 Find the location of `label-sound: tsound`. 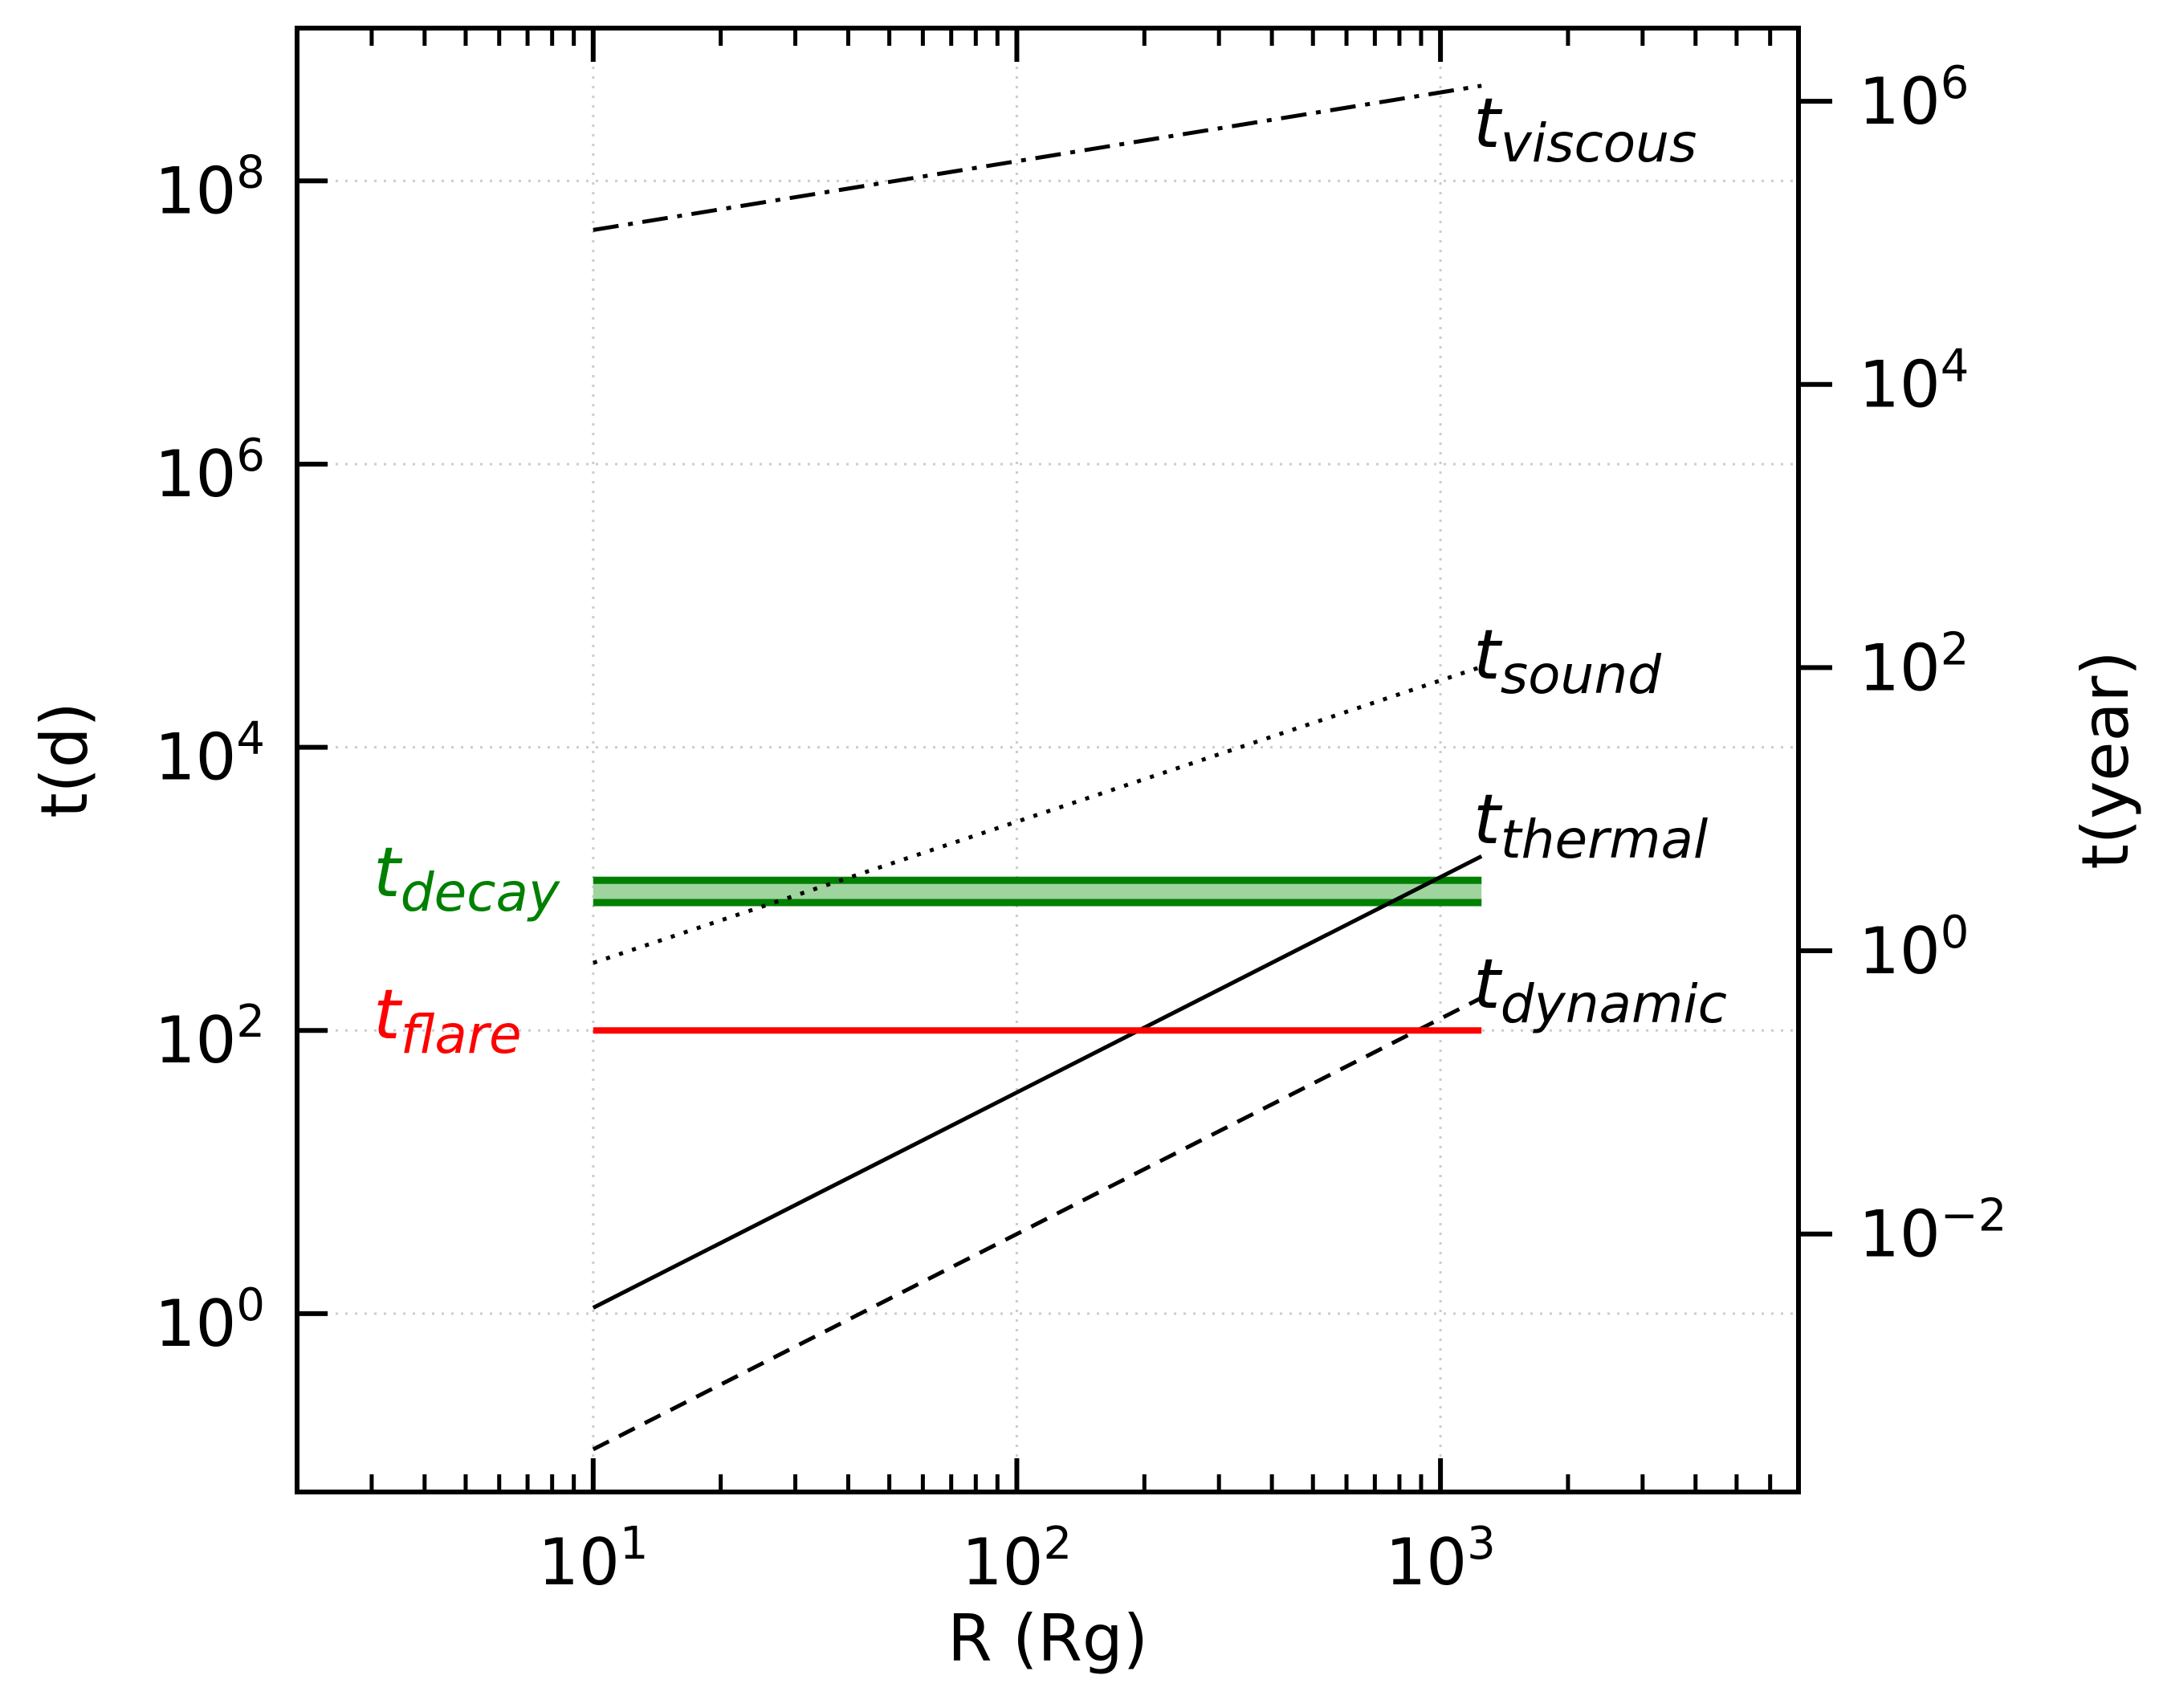

label-sound: tsound is located at coordinates (1567, 660).